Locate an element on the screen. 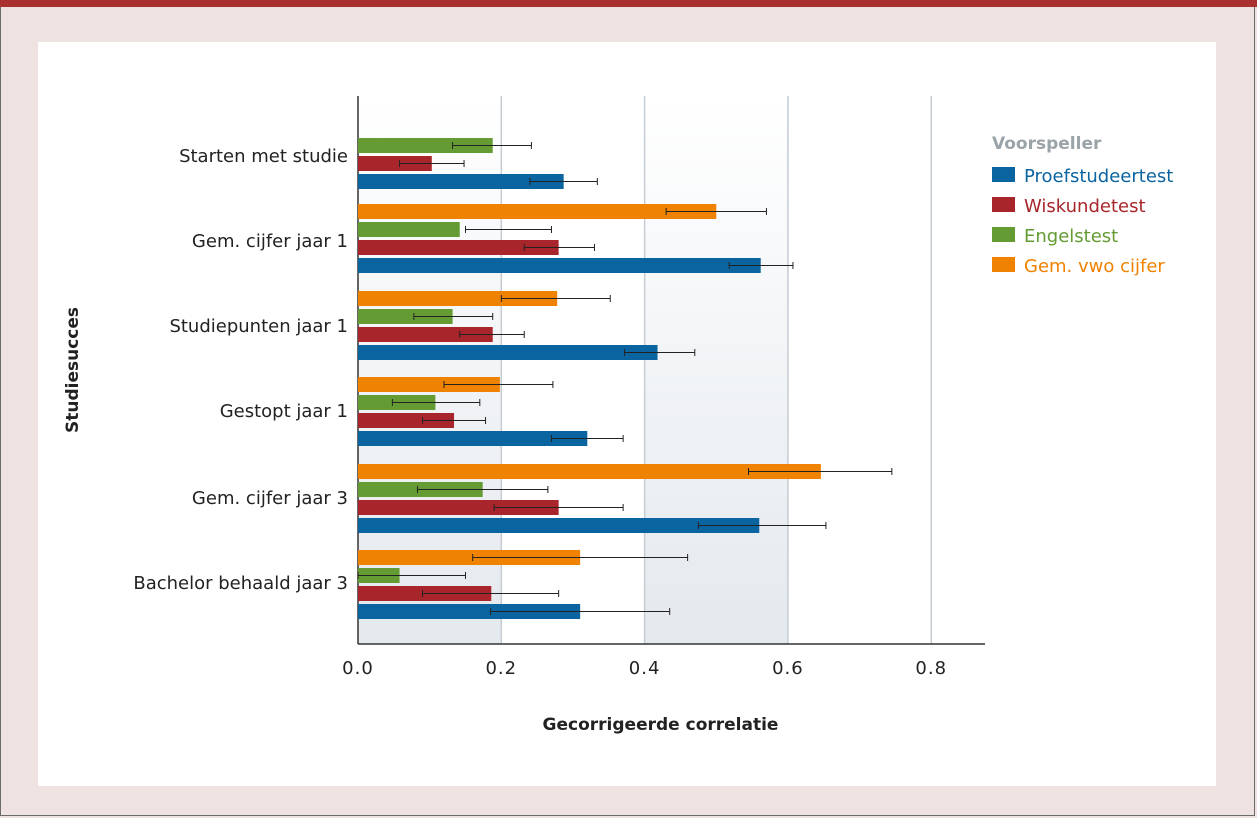  legend-entry: Gem. vwo cijfer is located at coordinates (1094, 266).